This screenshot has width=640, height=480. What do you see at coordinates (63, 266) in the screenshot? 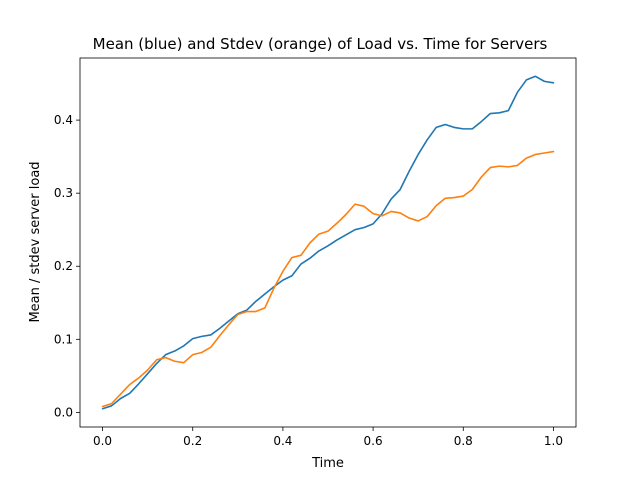
I see `y-tick-label: 0.2` at bounding box center [63, 266].